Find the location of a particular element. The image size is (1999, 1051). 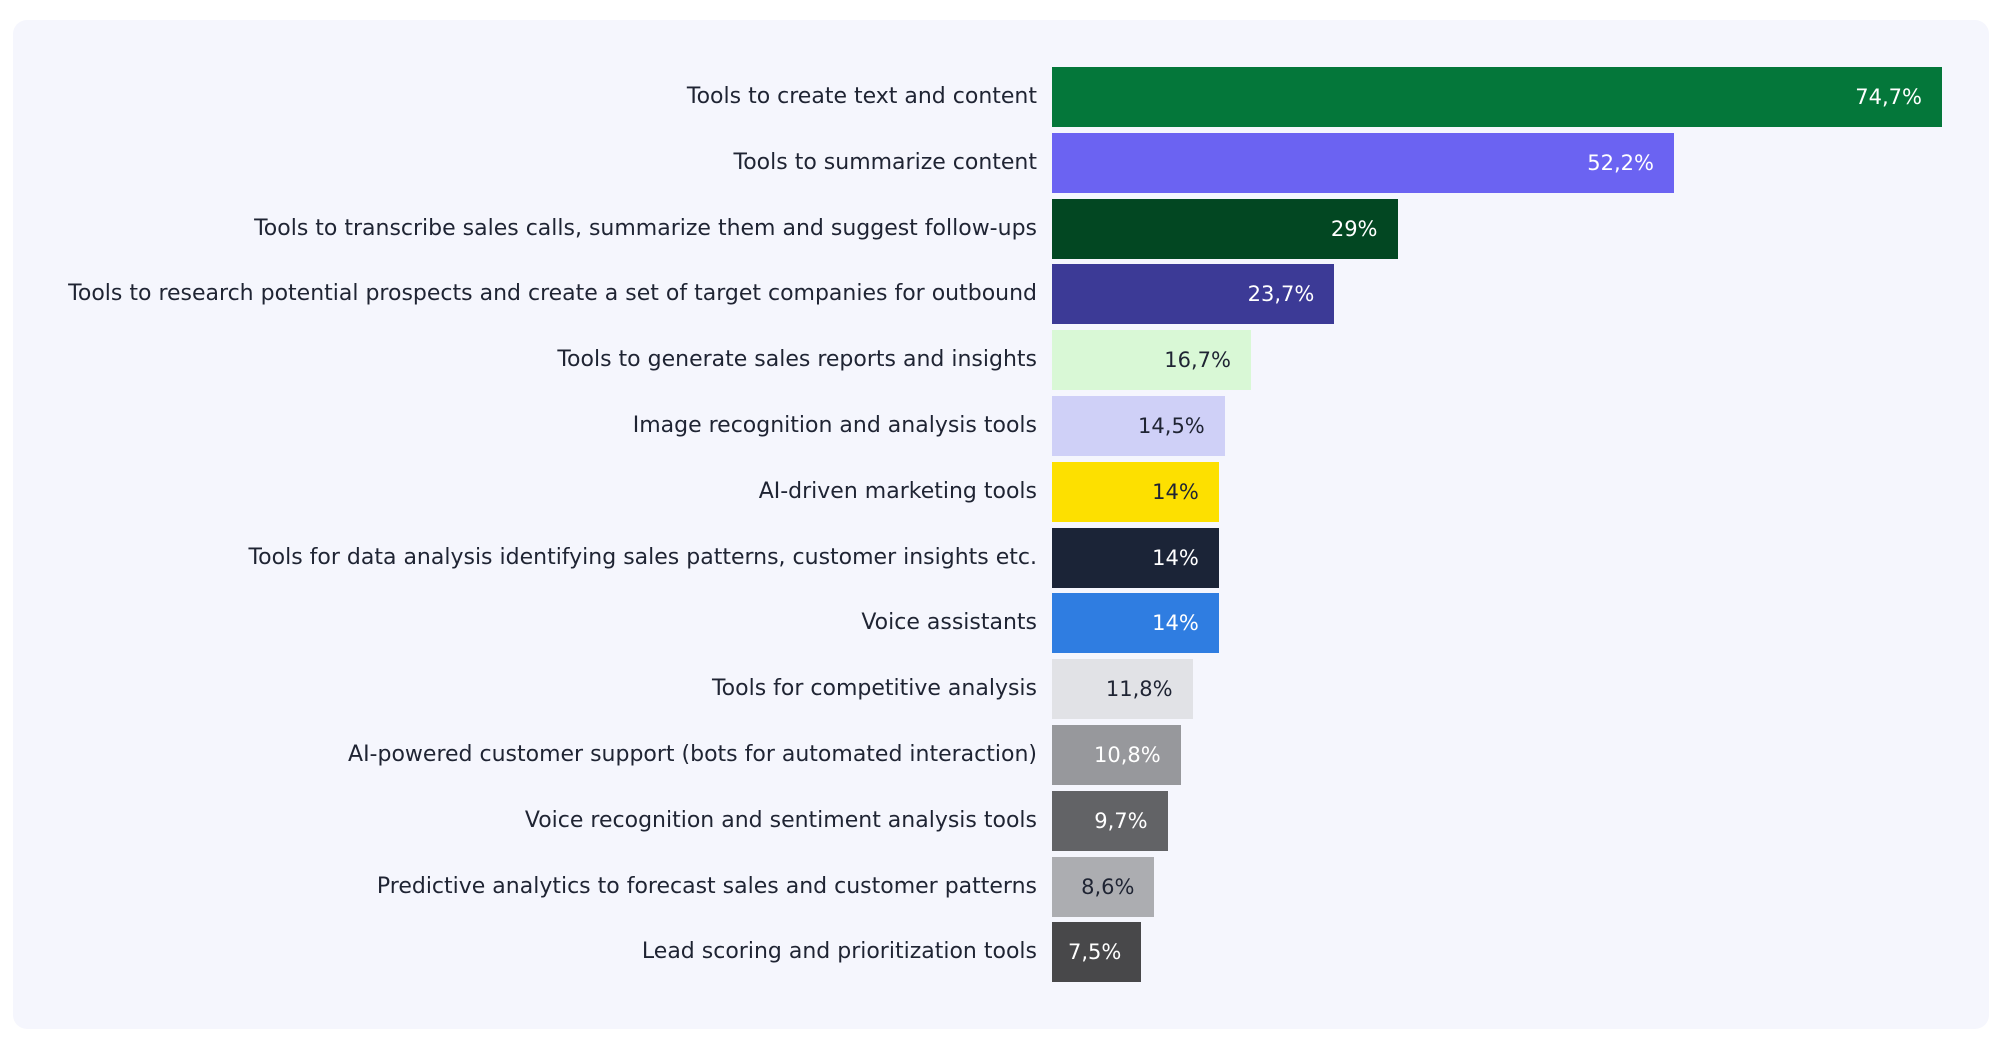

category-label: Lead scoring and prioritization tools is located at coordinates (839, 952).